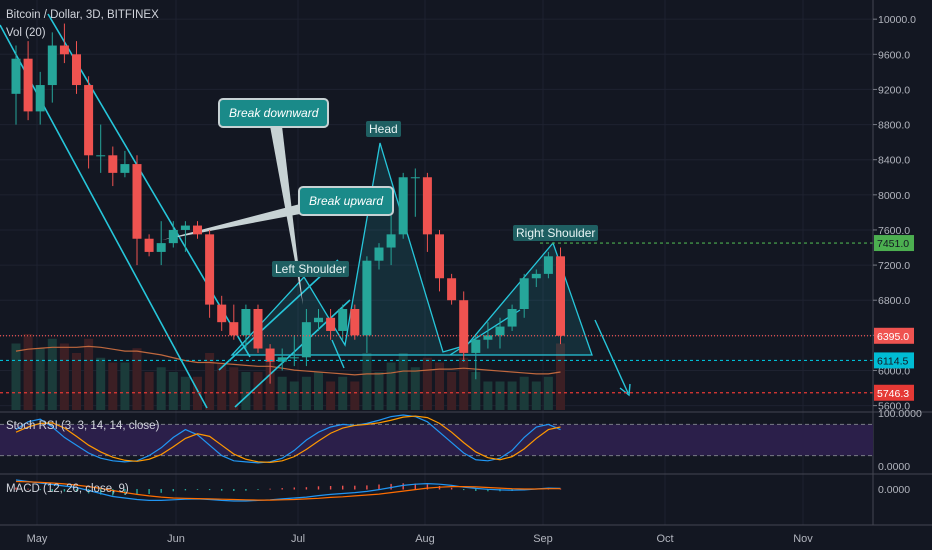 The width and height of the screenshot is (932, 550). What do you see at coordinates (543, 539) in the screenshot?
I see `time-tick-label: Sep` at bounding box center [543, 539].